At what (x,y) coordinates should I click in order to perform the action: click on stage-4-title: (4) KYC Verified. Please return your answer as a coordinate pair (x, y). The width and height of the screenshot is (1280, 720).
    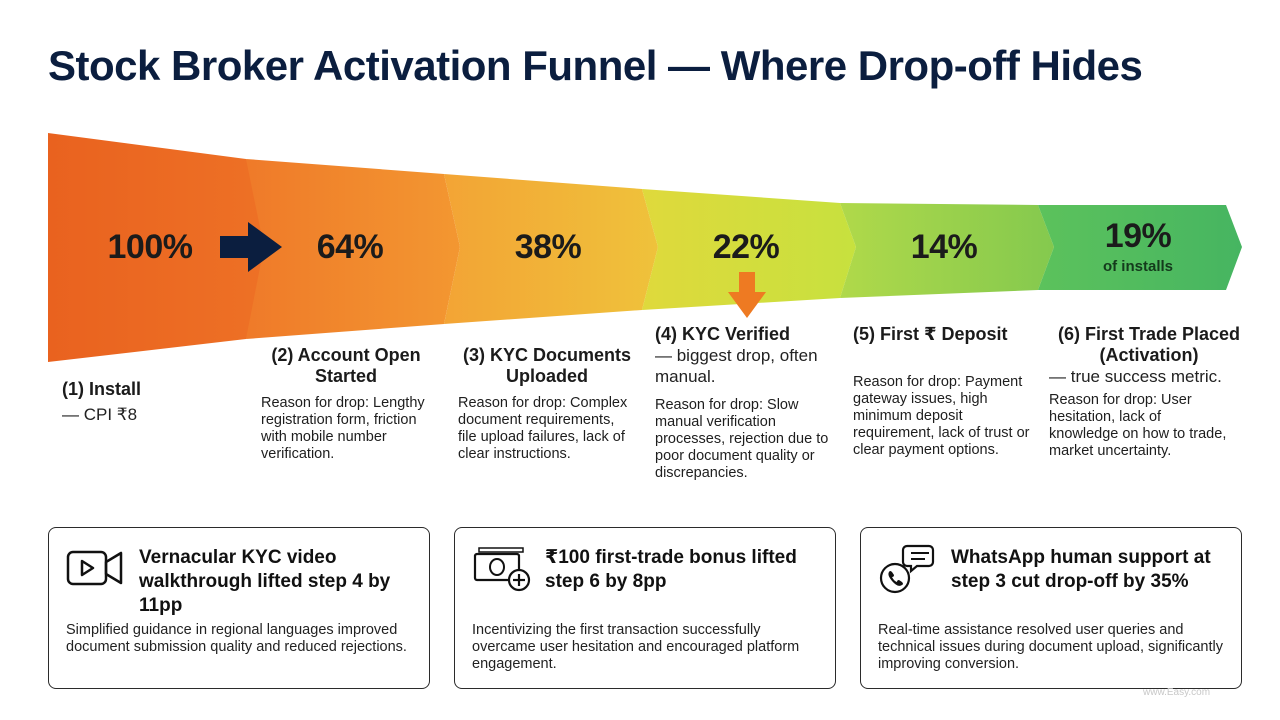
    Looking at the image, I should click on (723, 334).